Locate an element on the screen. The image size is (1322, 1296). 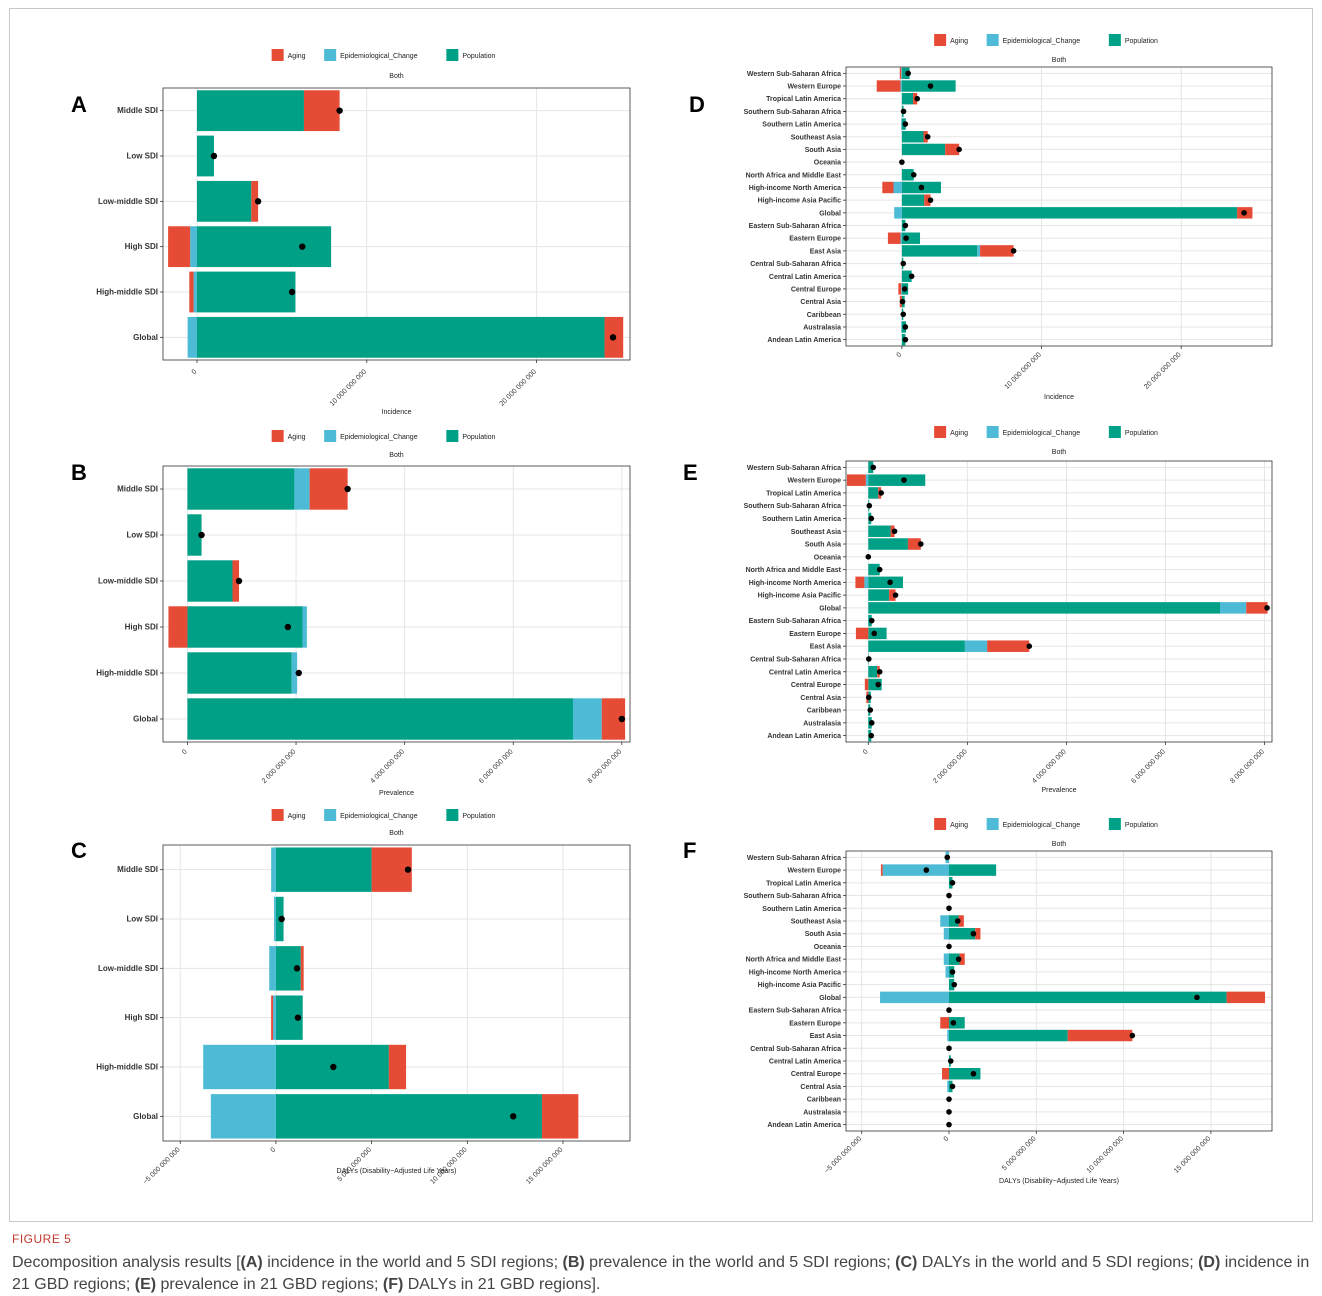
x-tick-label: 10 000 000 000 is located at coordinates (1105, 1154).